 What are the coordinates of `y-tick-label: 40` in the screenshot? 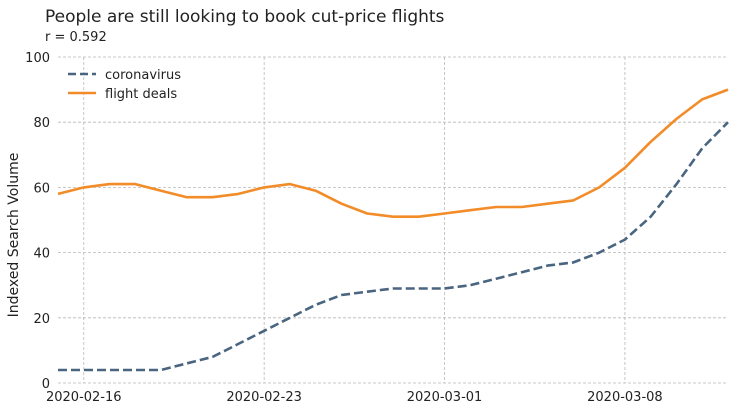 It's located at (41, 254).